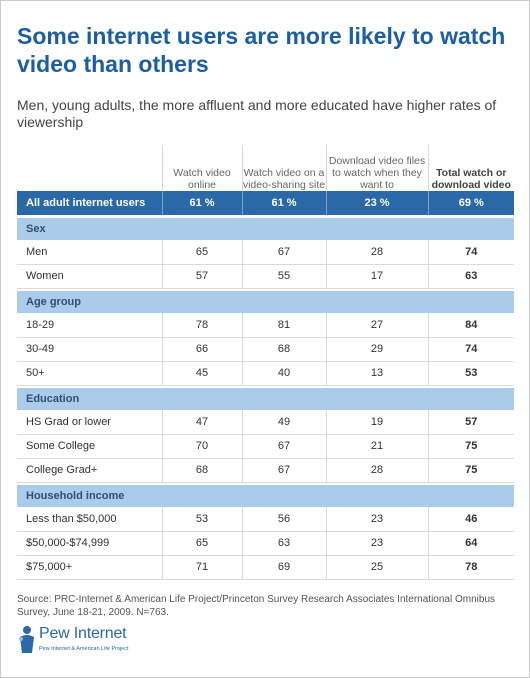  Describe the element at coordinates (377, 567) in the screenshot. I see `cell-value: 25` at that location.